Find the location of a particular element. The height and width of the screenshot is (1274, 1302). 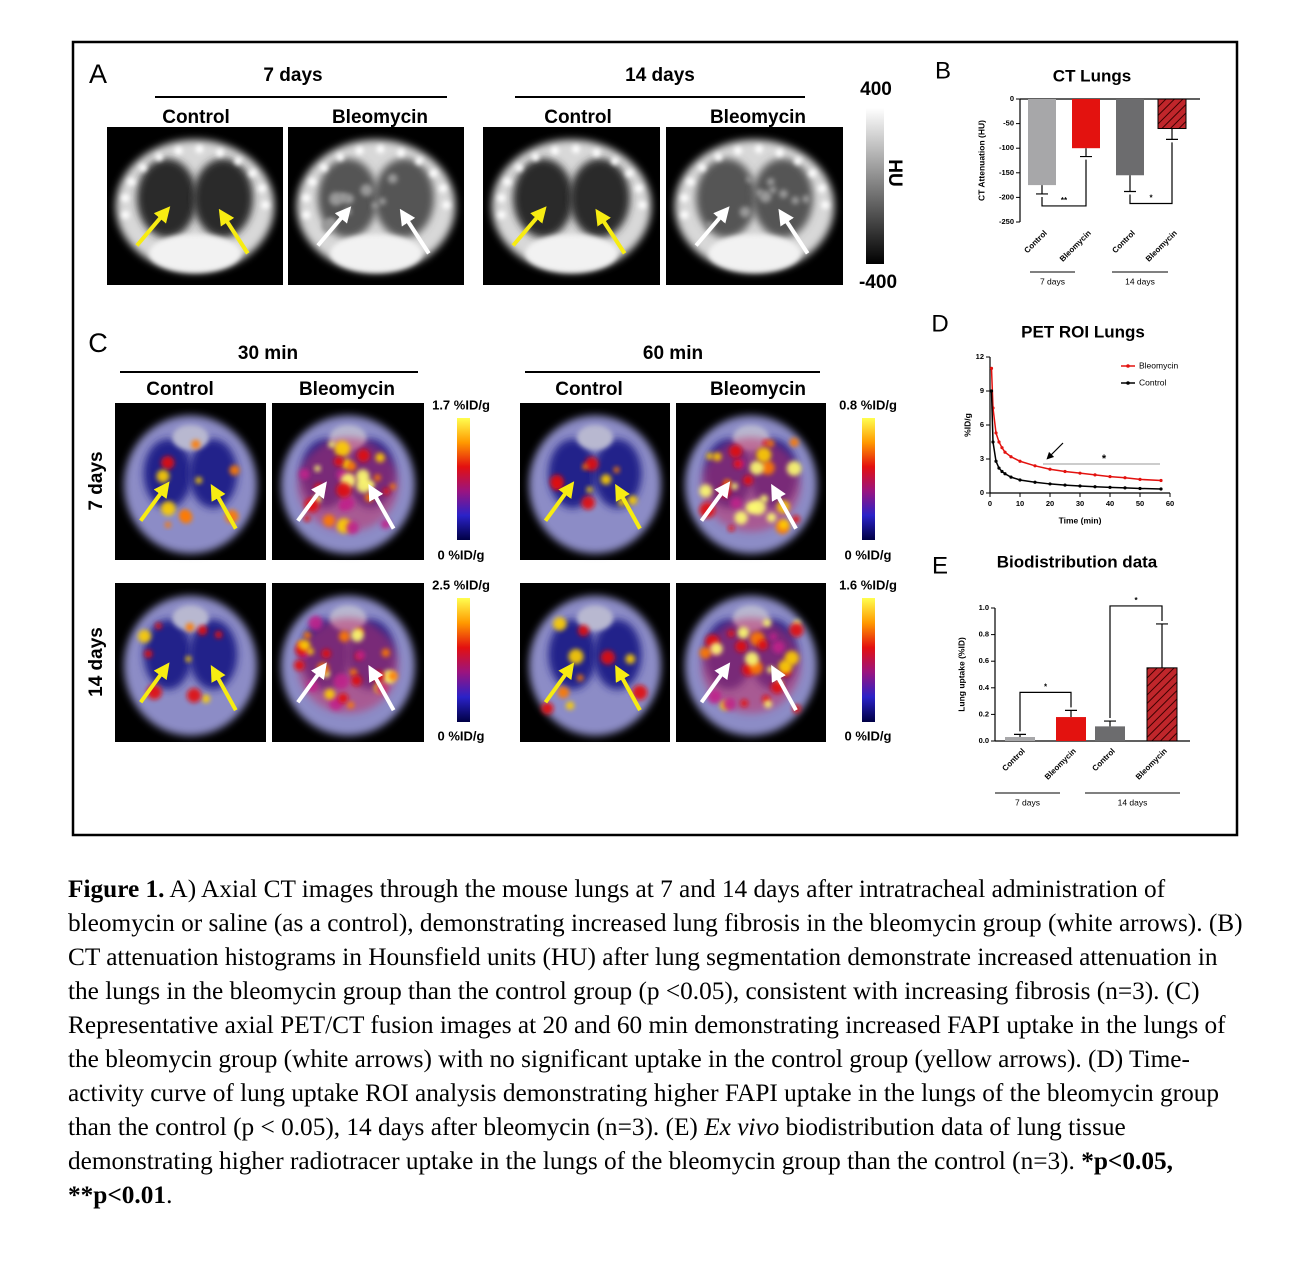

legend-swatch is located at coordinates (1128, 366).